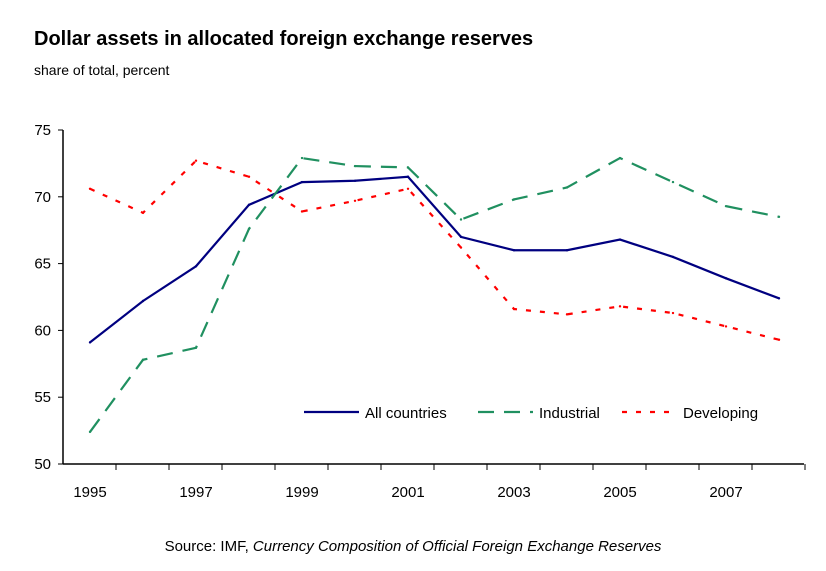  Describe the element at coordinates (407, 492) in the screenshot. I see `x-tick-label: 2001` at that location.